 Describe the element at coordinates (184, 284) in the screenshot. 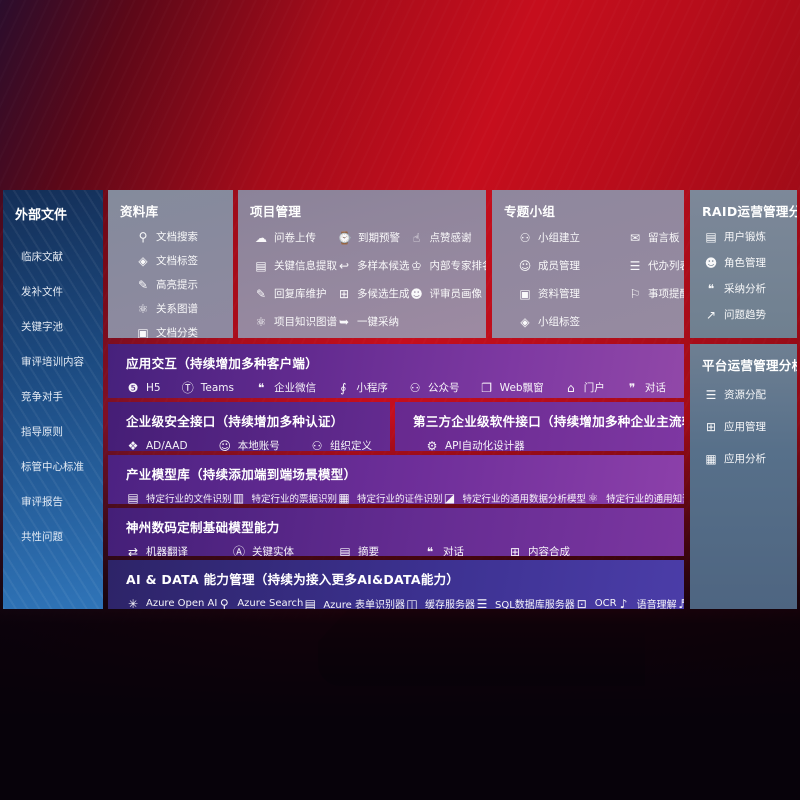

I see `list-item: ✎ 高亮提示` at that location.